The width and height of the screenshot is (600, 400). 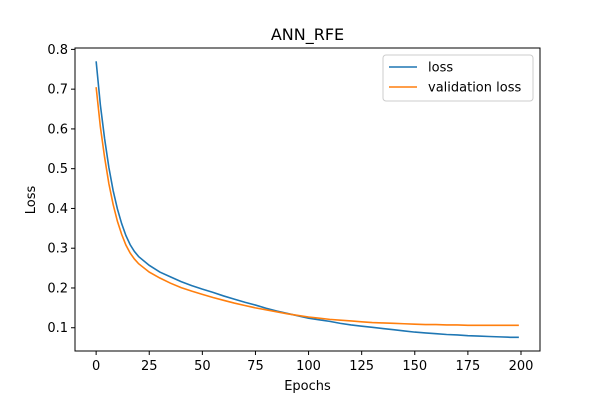 I want to click on y-tick-label: 0.4, so click(x=57, y=209).